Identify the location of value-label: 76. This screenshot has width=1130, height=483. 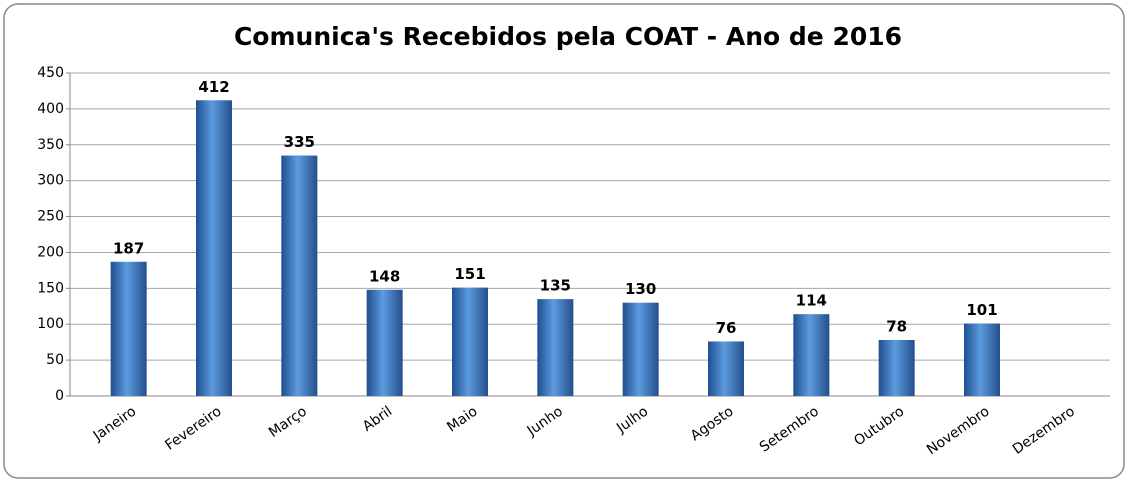
(726, 328).